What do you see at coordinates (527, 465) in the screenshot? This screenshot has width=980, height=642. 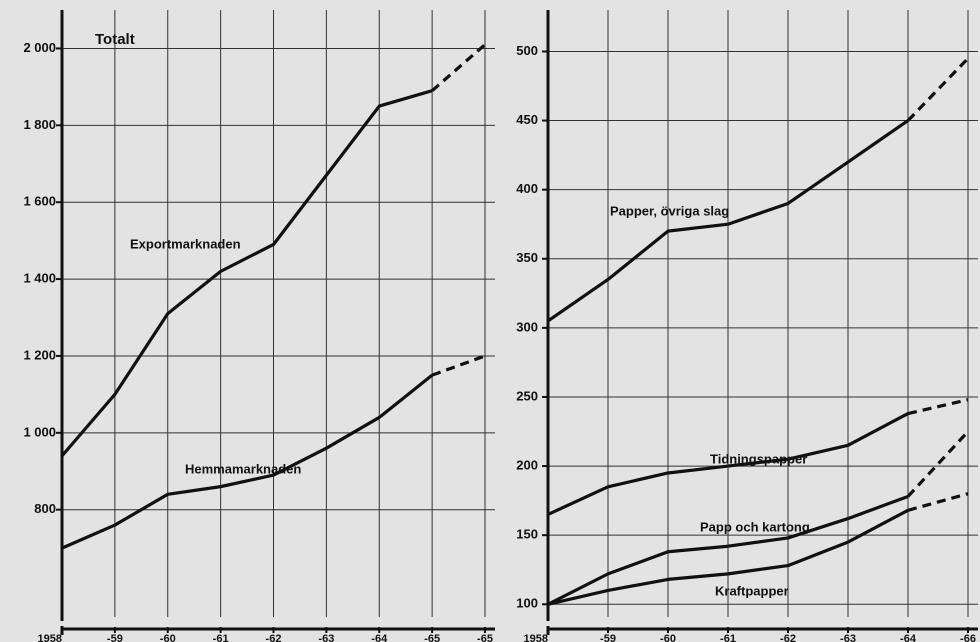 I see `y-tick-label: 200` at bounding box center [527, 465].